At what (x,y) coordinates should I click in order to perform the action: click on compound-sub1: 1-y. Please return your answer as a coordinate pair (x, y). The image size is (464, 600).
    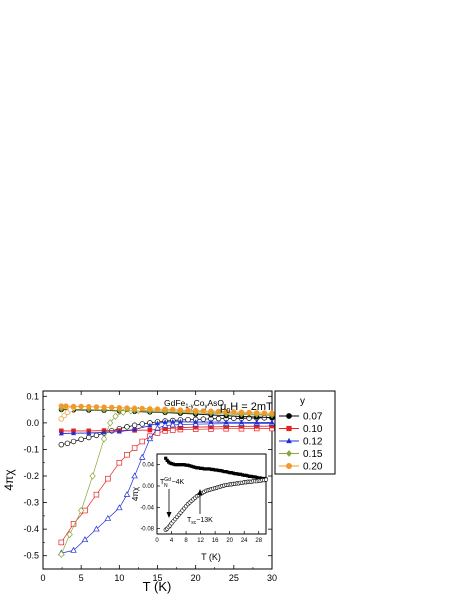
    Looking at the image, I should click on (189, 407).